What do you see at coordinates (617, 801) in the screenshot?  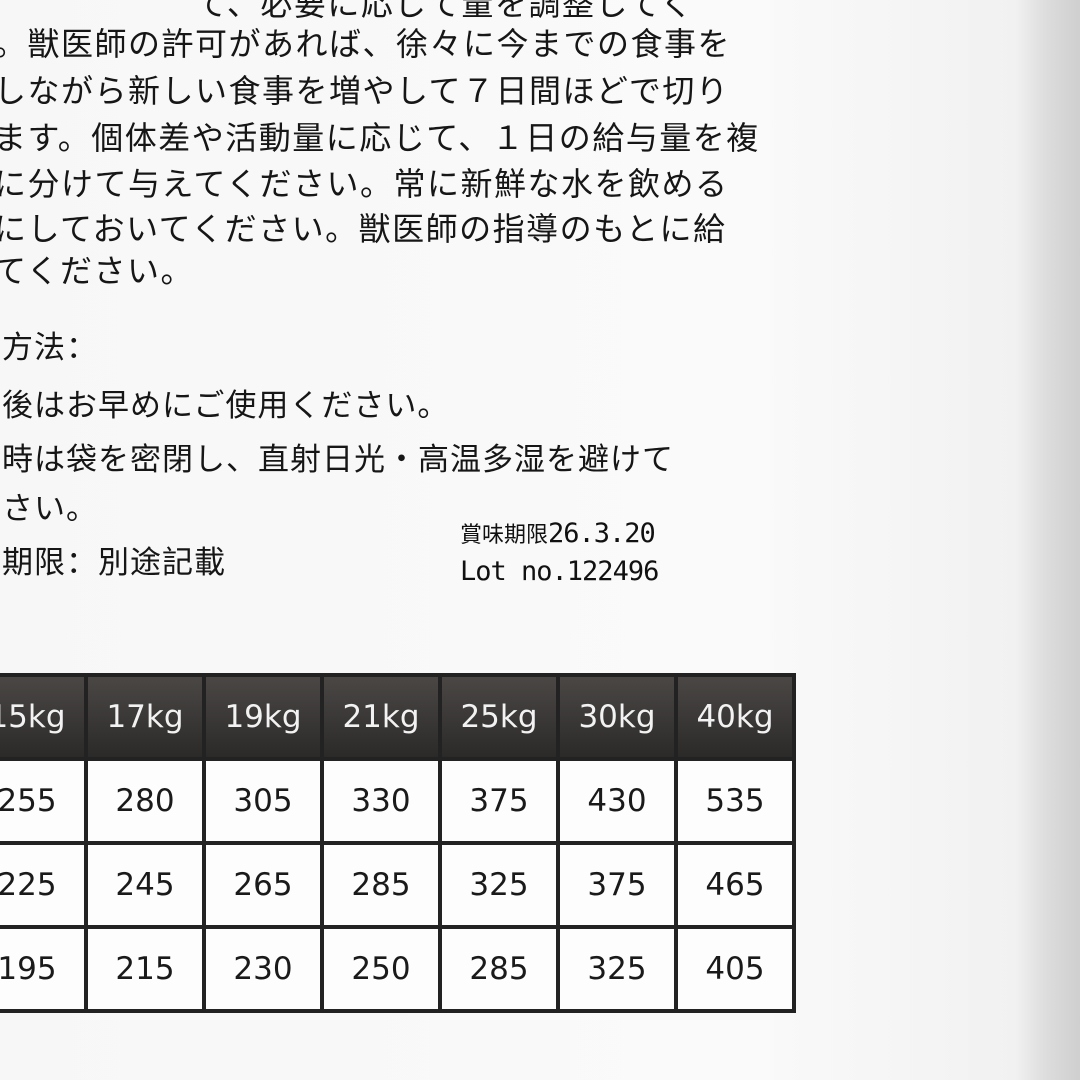 I see `table-cell: 430` at bounding box center [617, 801].